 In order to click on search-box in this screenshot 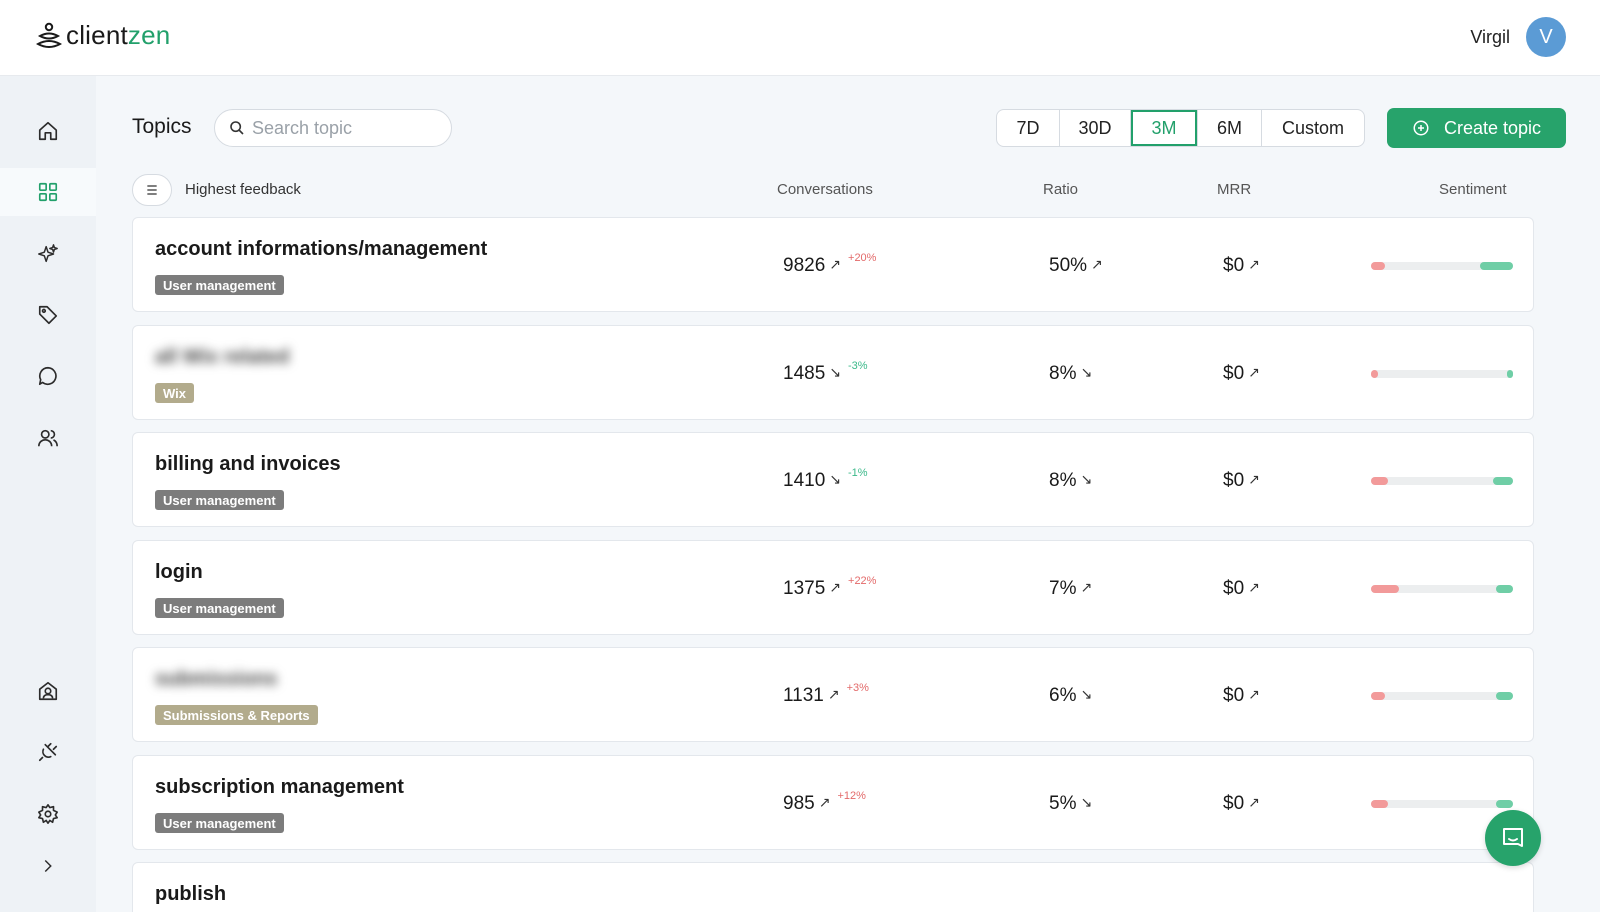, I will do `click(333, 128)`.